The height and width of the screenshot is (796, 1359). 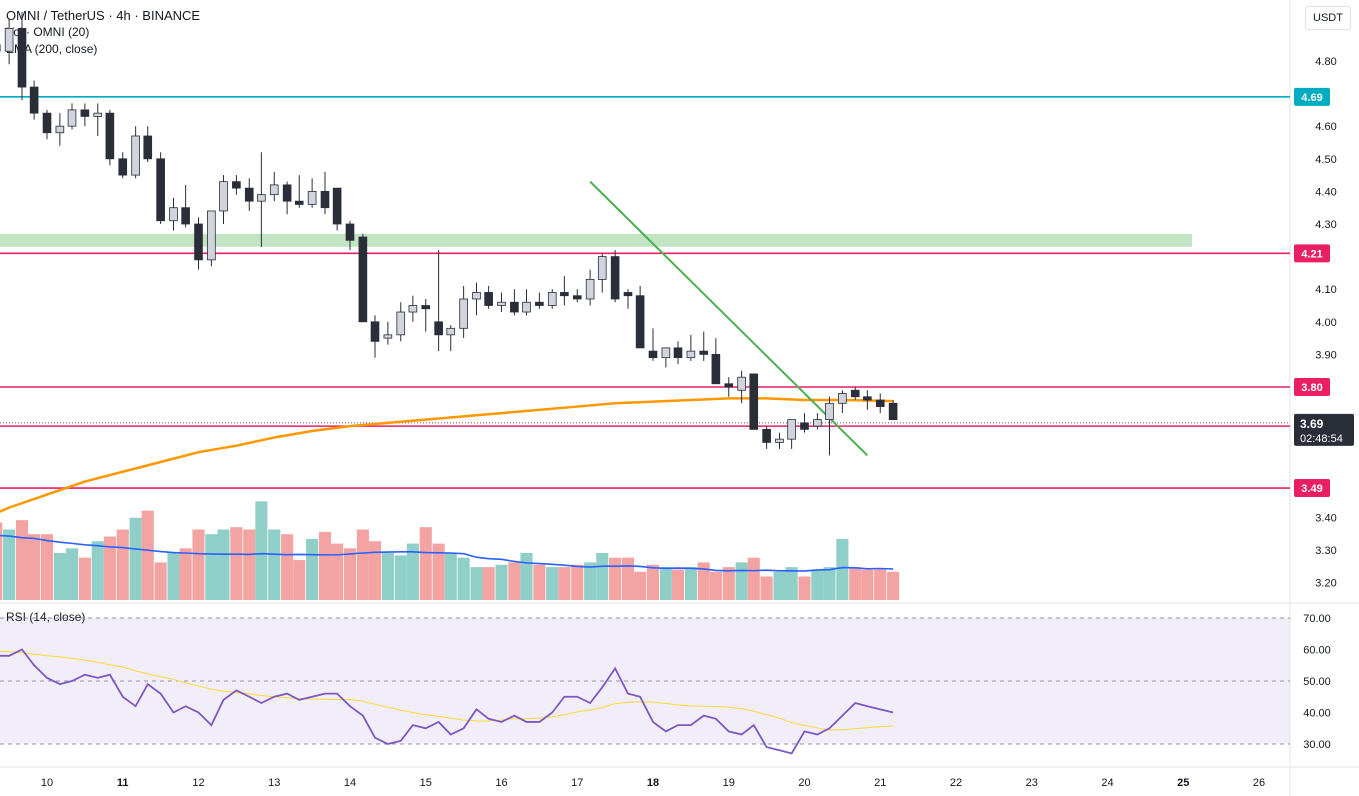 What do you see at coordinates (447, 553) in the screenshot?
I see `volume-ma-line` at bounding box center [447, 553].